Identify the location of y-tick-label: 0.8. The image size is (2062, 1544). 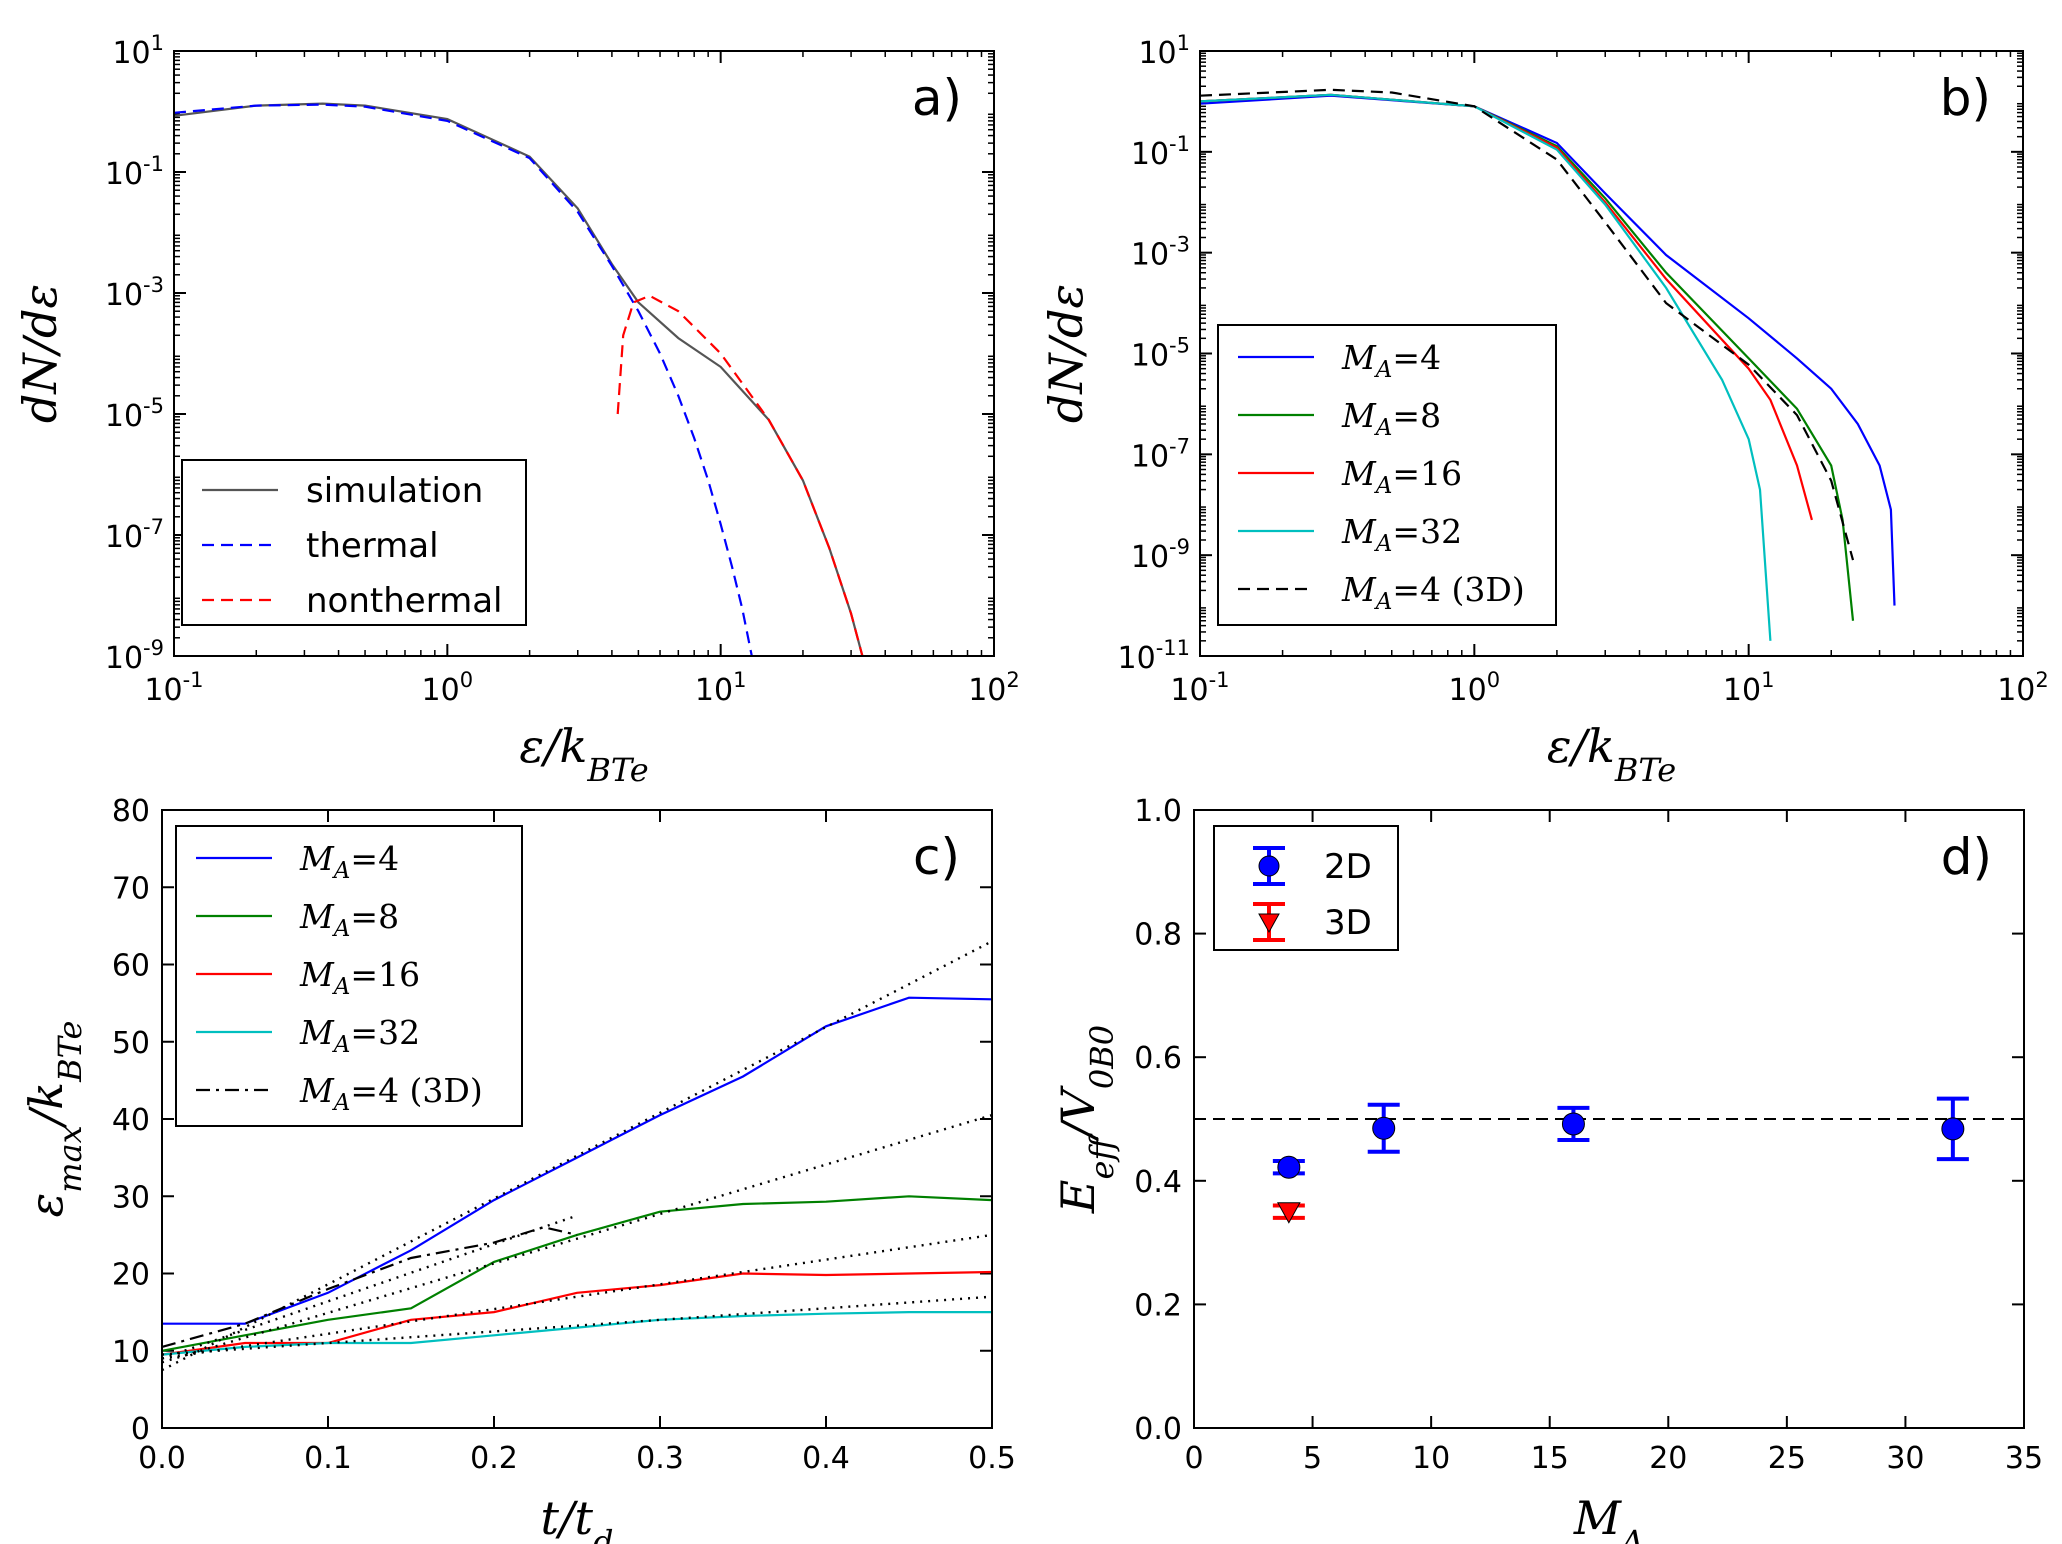
(1158, 935).